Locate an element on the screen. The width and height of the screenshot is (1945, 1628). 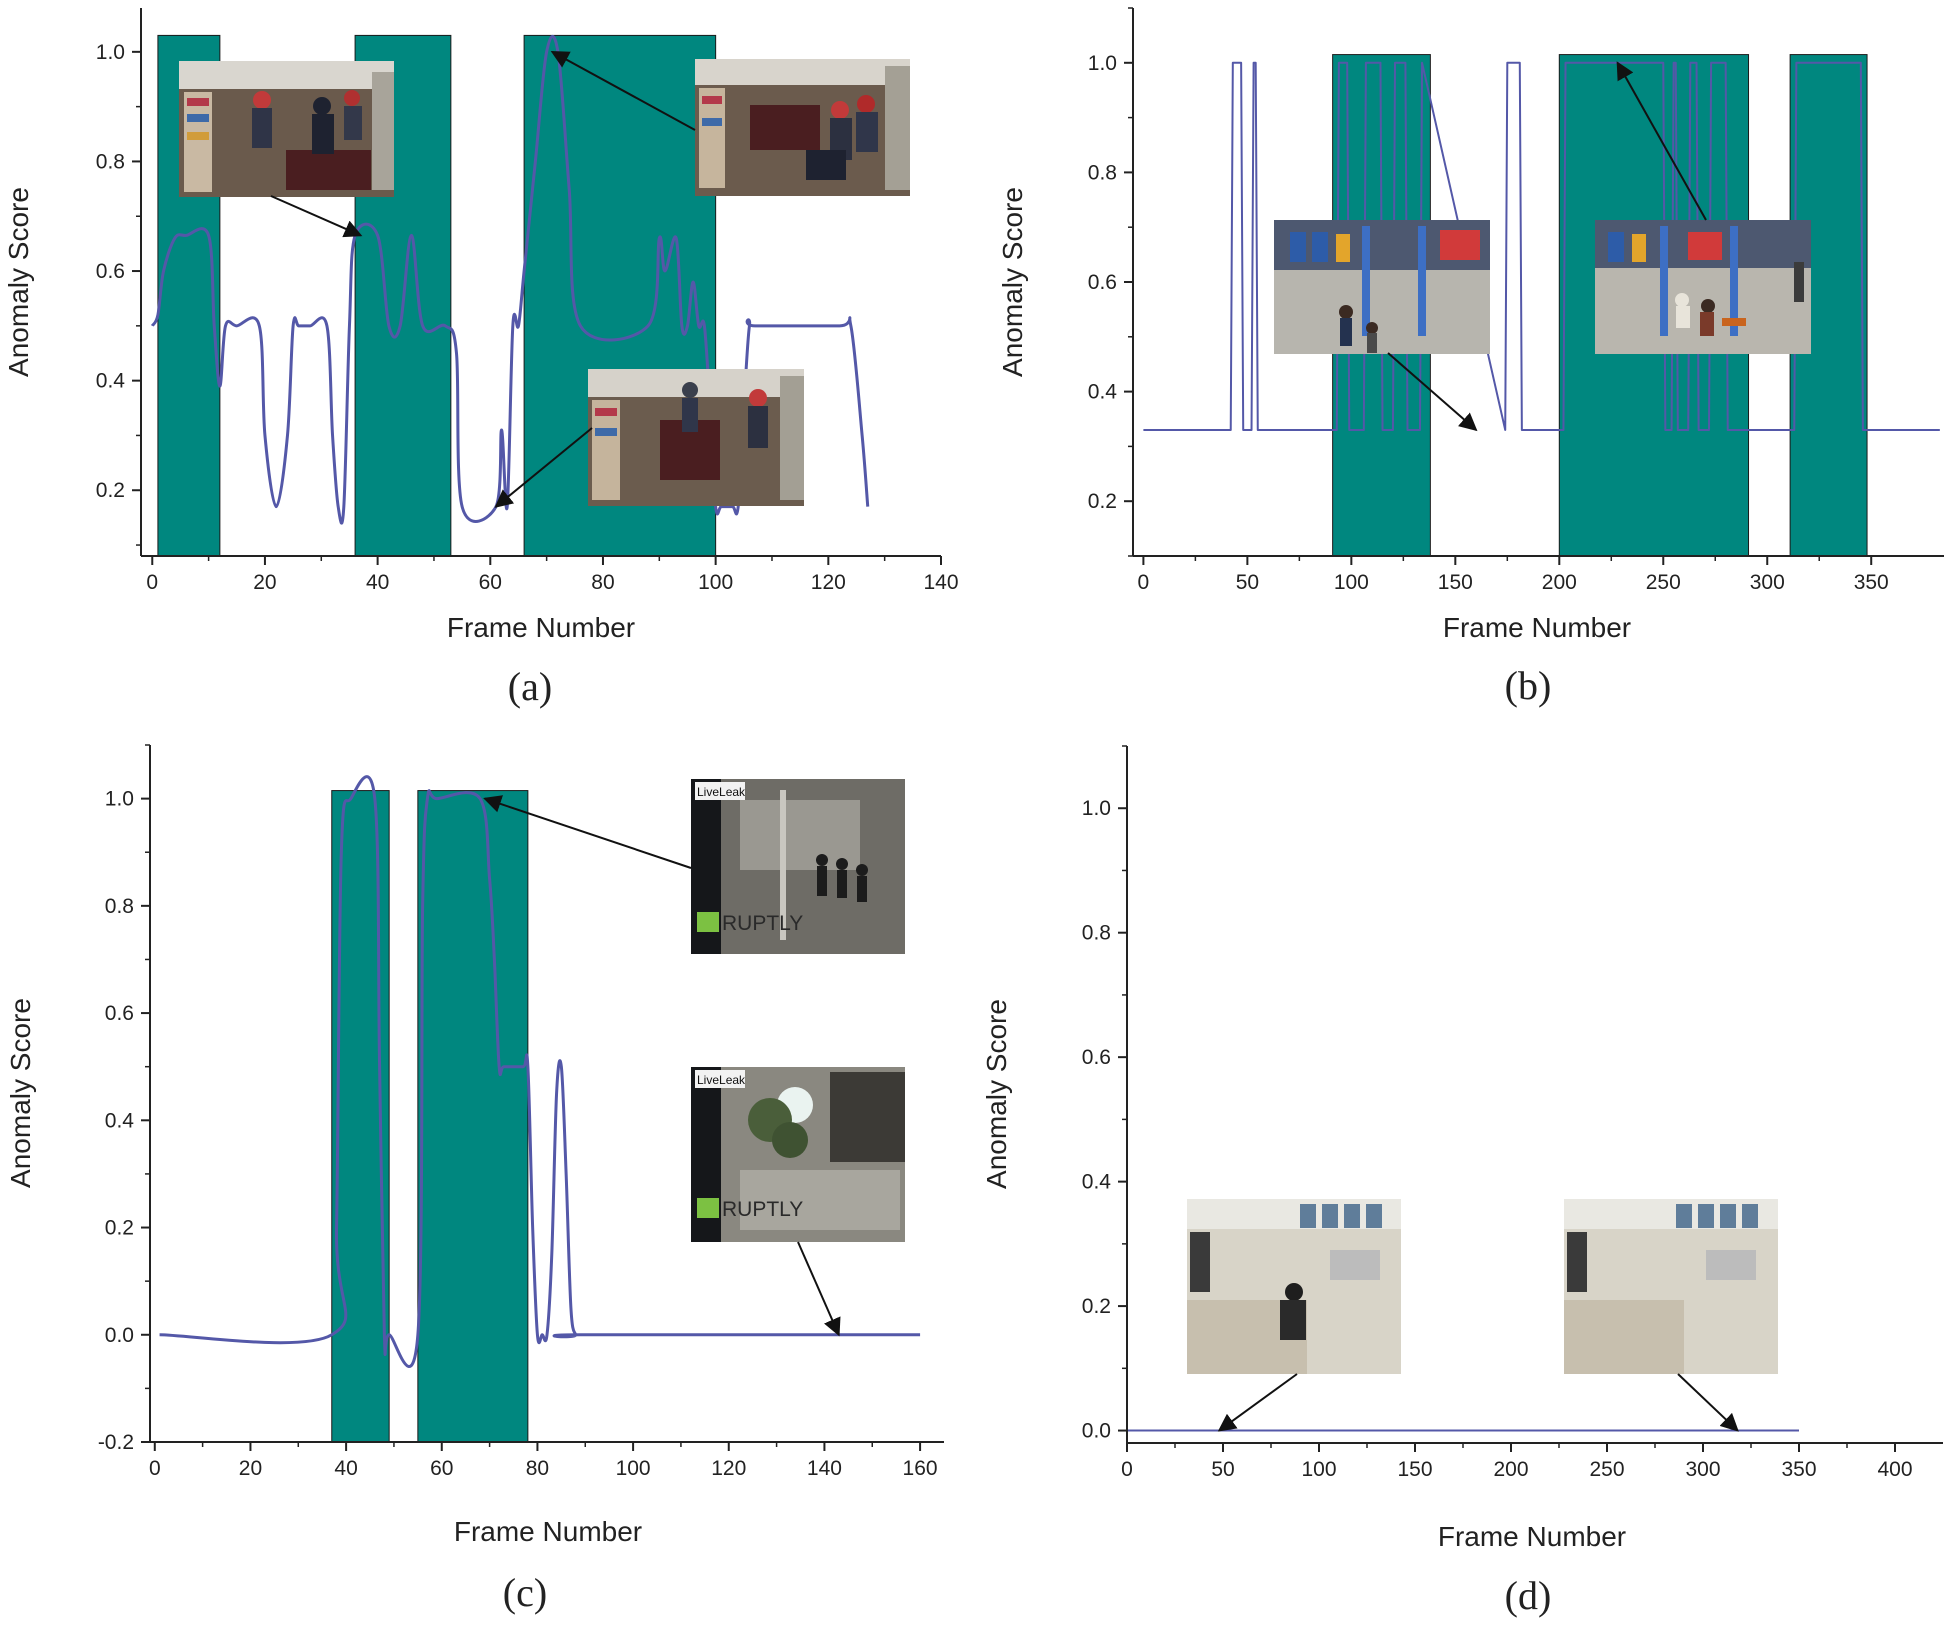
arrow-thumbnail-store-scuffle is located at coordinates (316, 216).